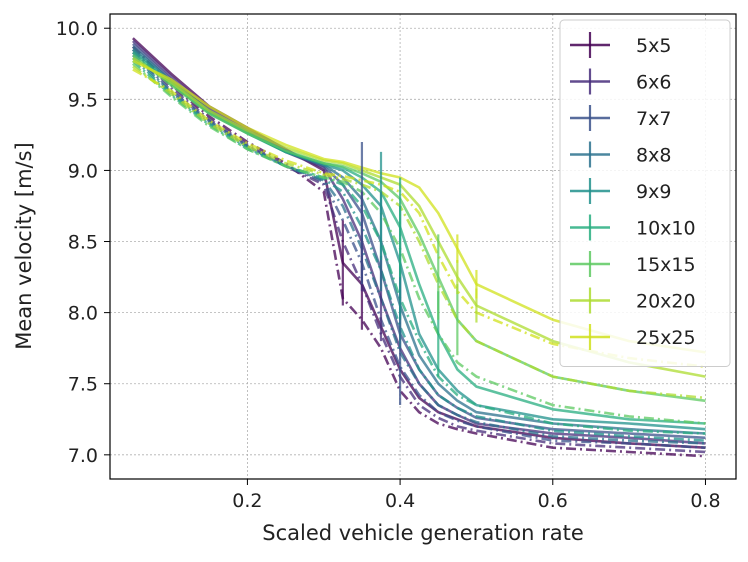 The width and height of the screenshot is (748, 562). What do you see at coordinates (247, 501) in the screenshot?
I see `x-tick-label: 0.2` at bounding box center [247, 501].